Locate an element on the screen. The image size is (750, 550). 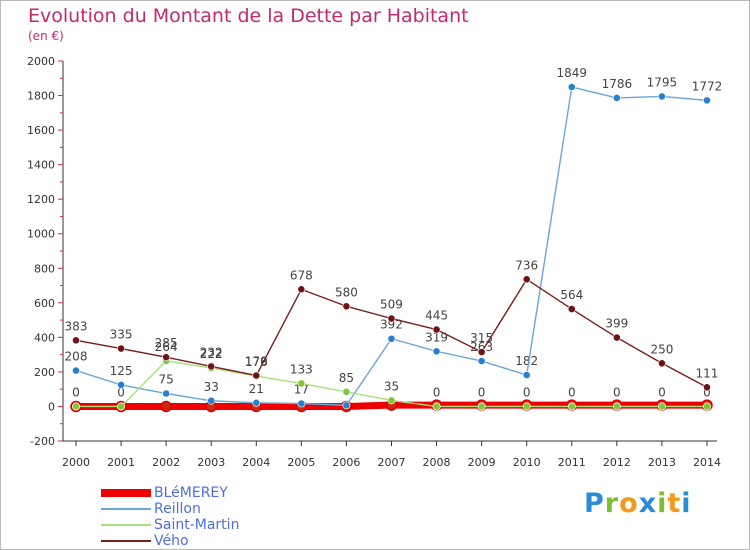
data-label: 250 is located at coordinates (661, 349).